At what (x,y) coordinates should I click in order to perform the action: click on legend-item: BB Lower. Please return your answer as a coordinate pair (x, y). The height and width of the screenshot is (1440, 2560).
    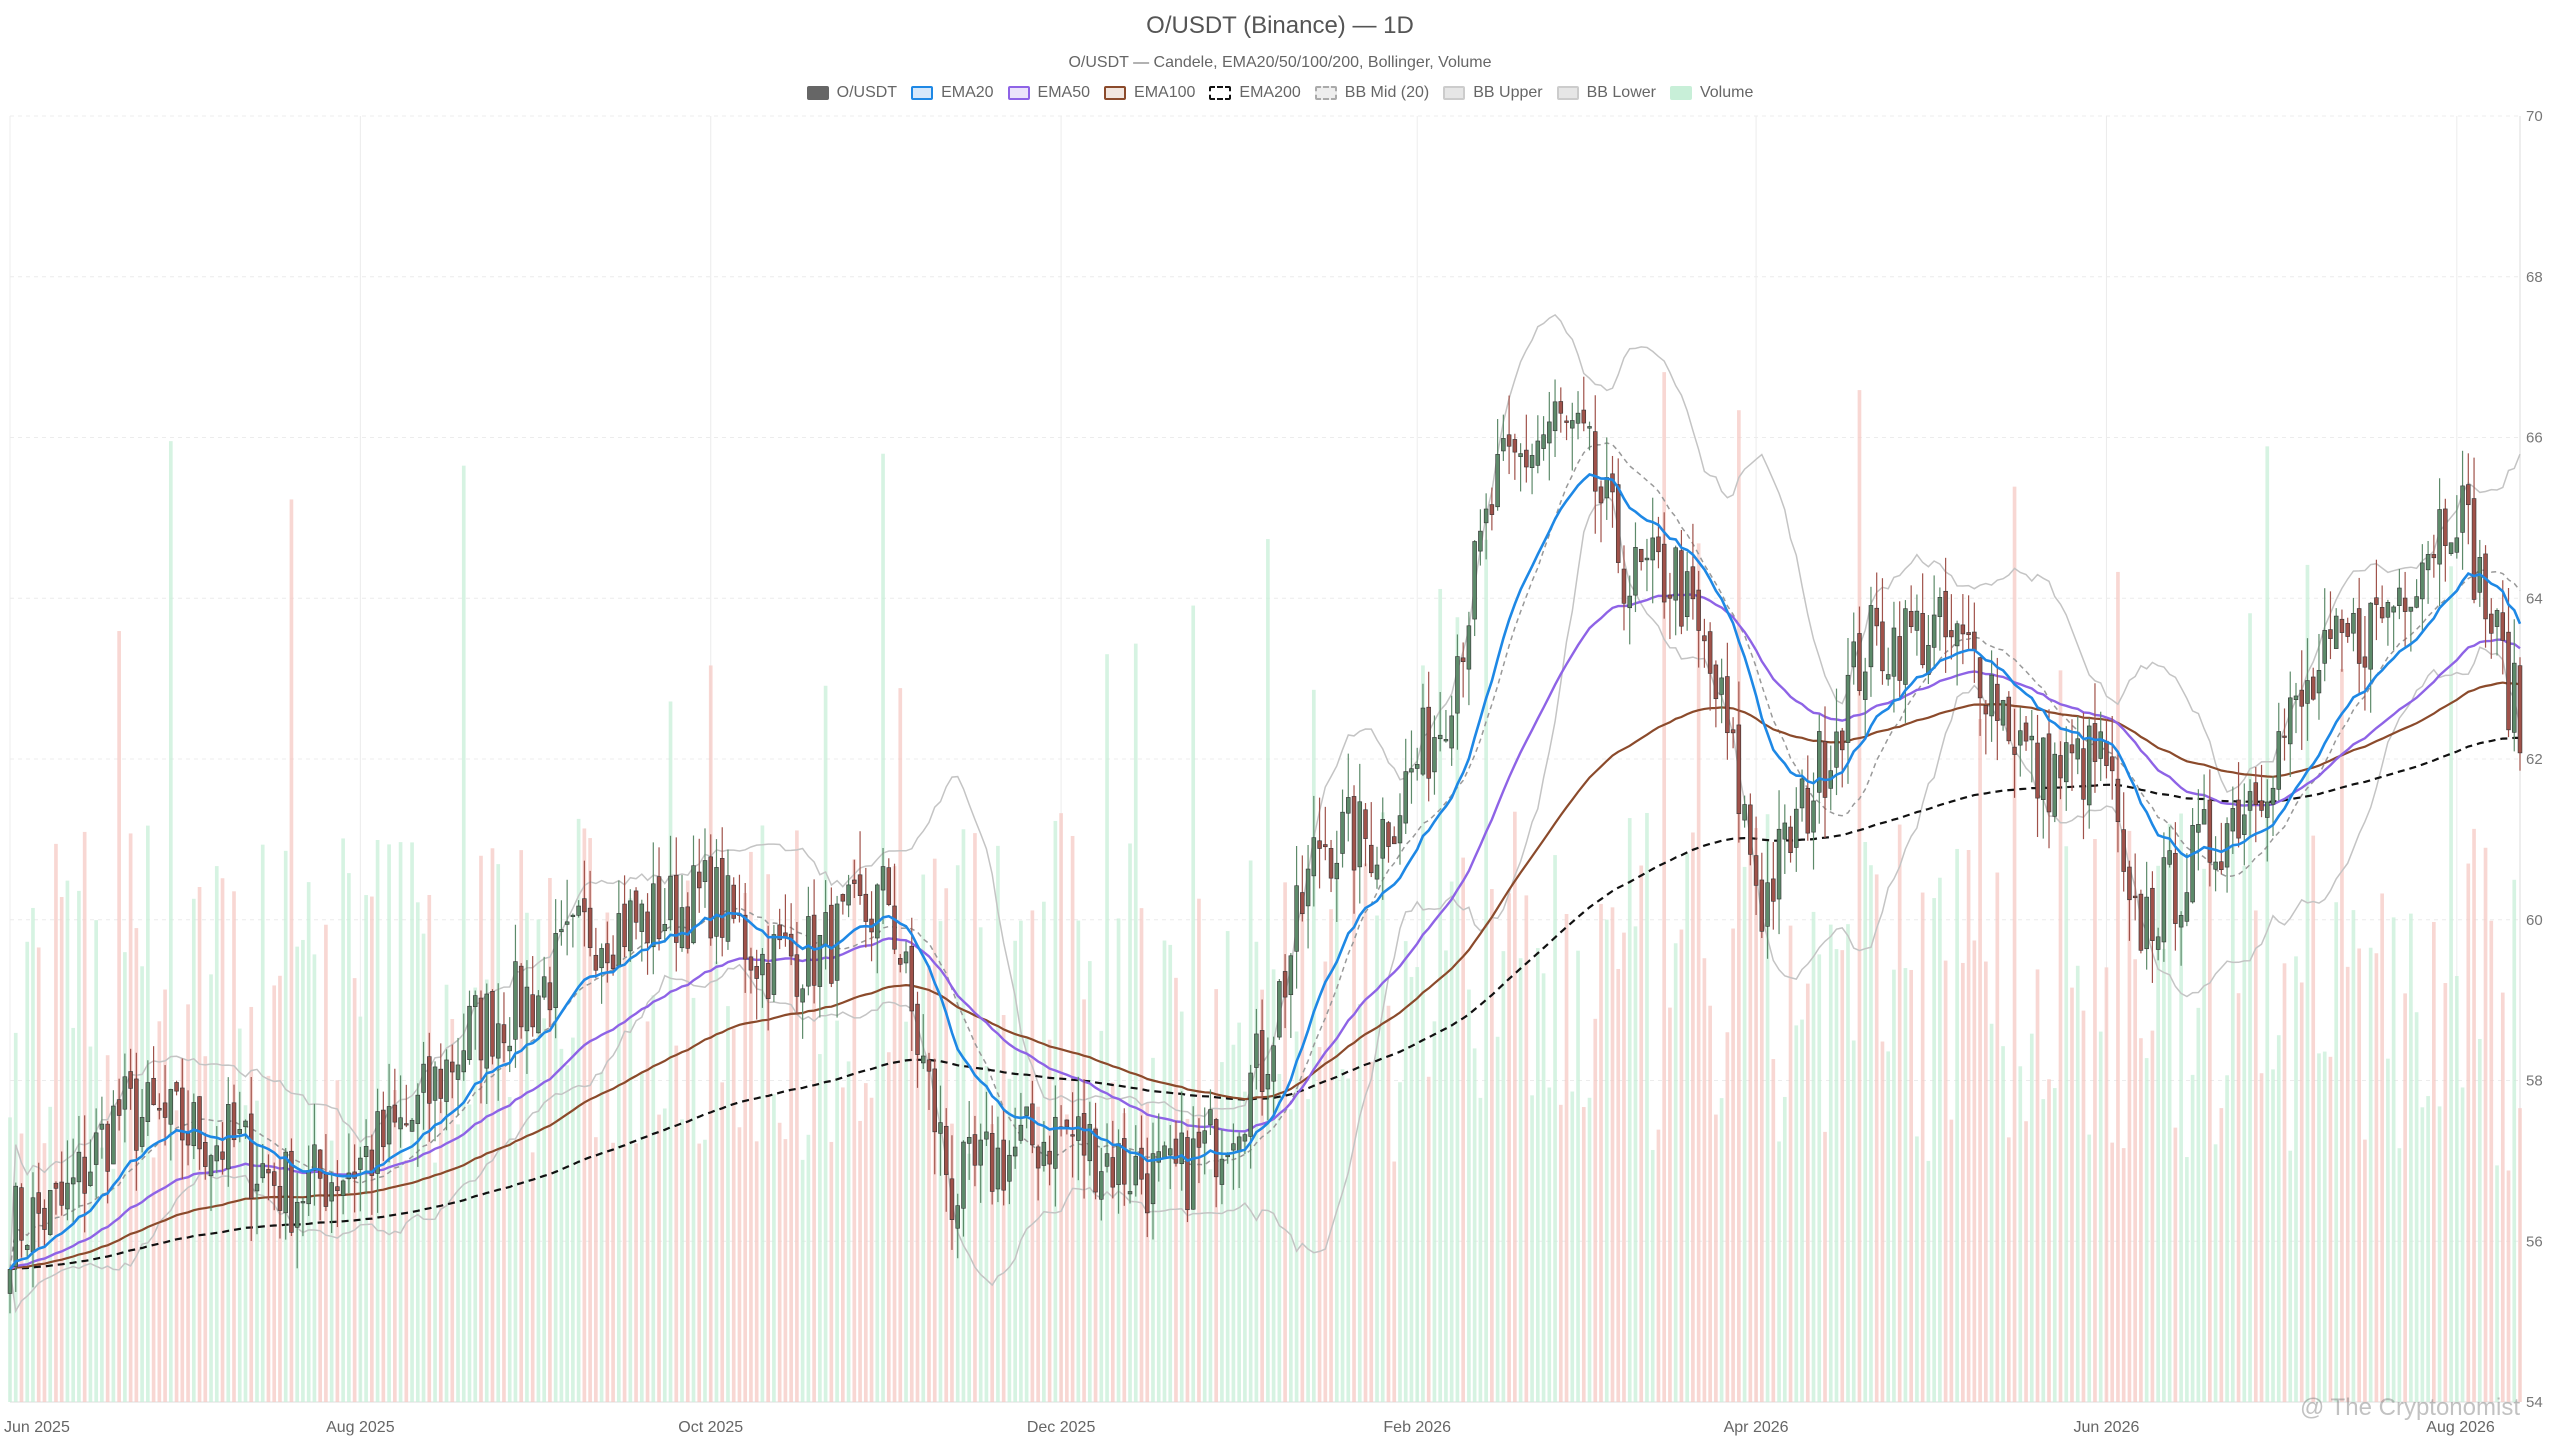
    Looking at the image, I should click on (1606, 93).